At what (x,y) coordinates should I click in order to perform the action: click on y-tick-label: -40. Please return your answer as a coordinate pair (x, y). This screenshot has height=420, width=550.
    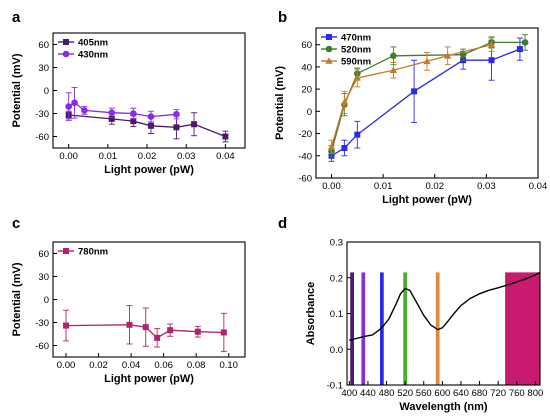
    Looking at the image, I should click on (305, 156).